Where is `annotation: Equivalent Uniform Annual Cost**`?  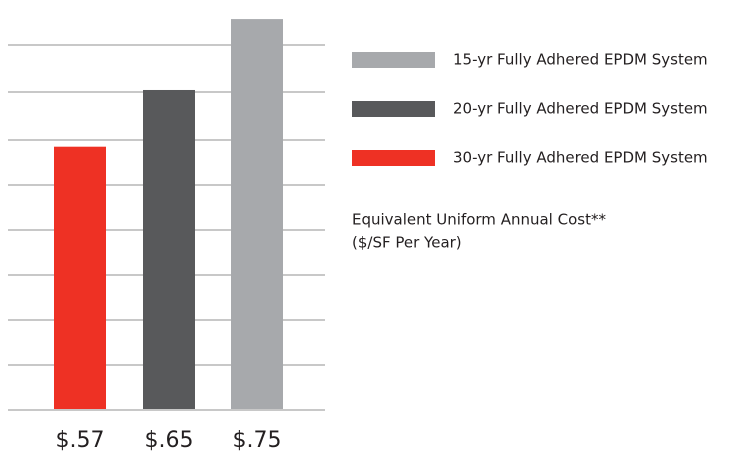 annotation: Equivalent Uniform Annual Cost** is located at coordinates (479, 220).